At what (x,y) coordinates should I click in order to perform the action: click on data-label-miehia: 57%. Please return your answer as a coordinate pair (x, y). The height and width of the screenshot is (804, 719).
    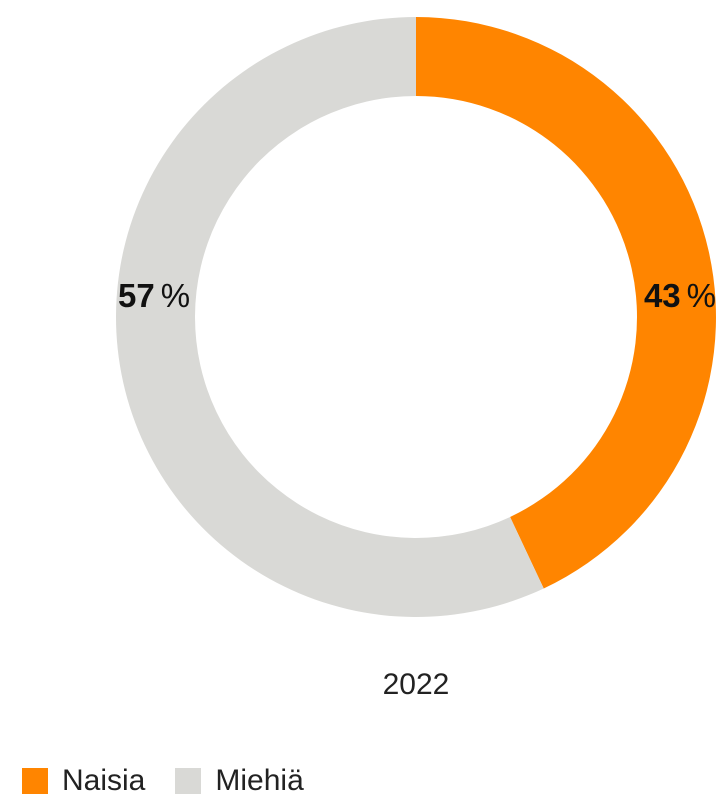
    Looking at the image, I should click on (154, 295).